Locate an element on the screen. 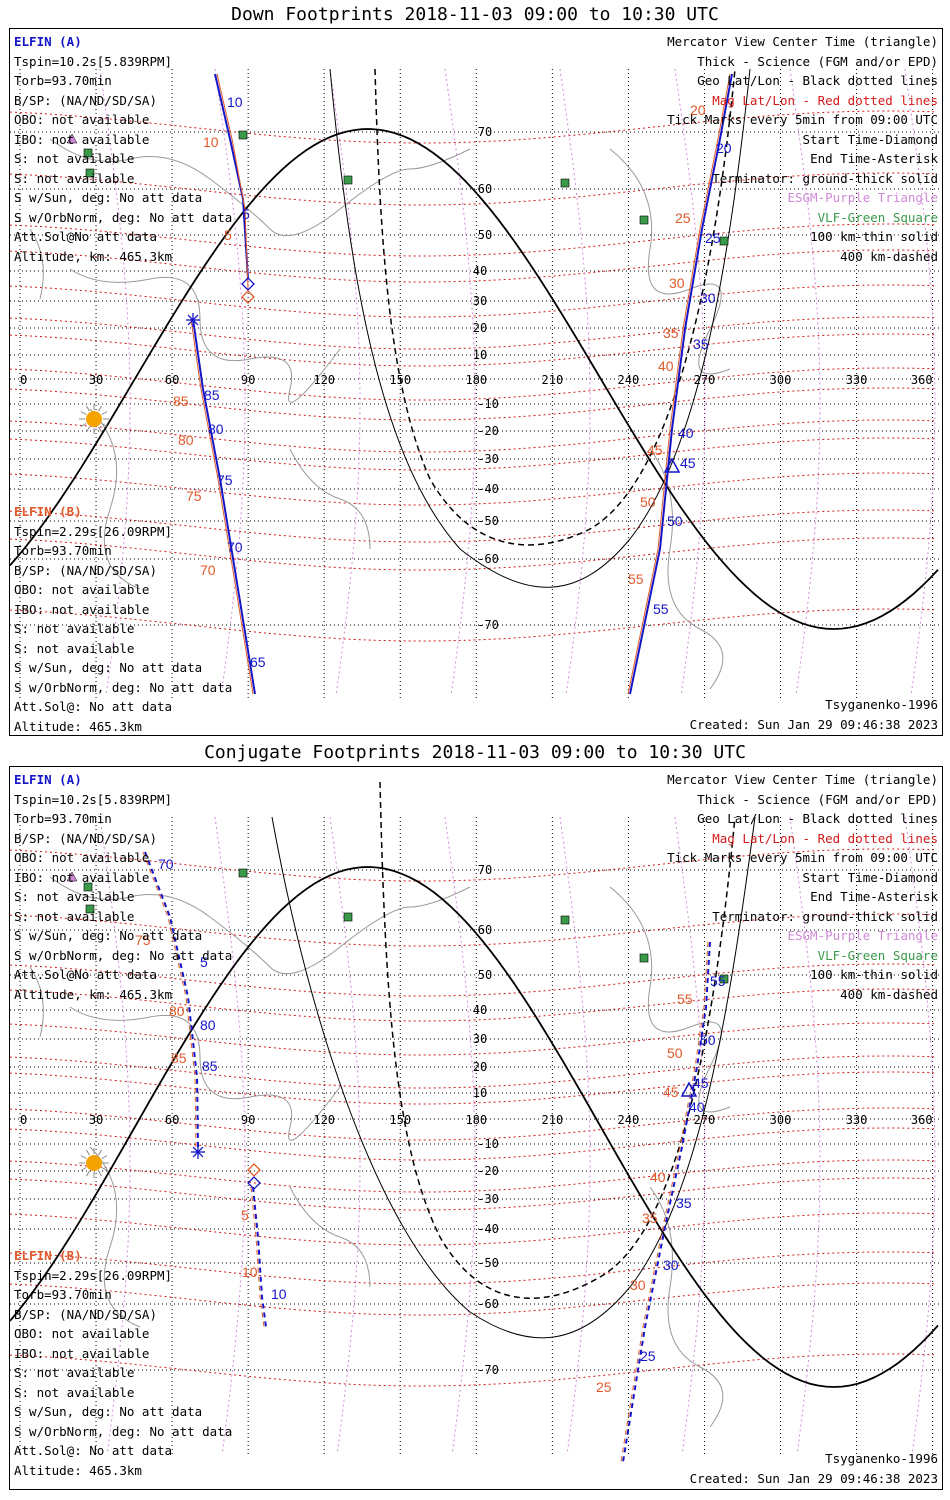  info-line: Att.Sol@No att data is located at coordinates (85, 974).